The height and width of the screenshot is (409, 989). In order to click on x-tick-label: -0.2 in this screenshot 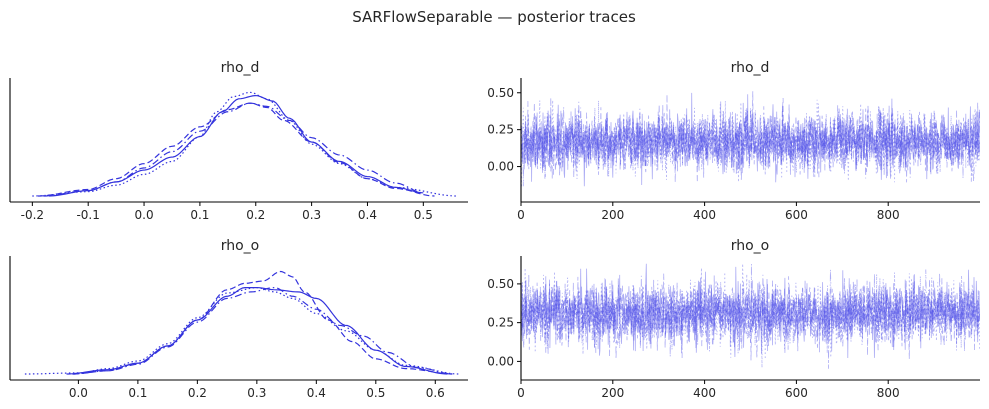, I will do `click(32, 215)`.